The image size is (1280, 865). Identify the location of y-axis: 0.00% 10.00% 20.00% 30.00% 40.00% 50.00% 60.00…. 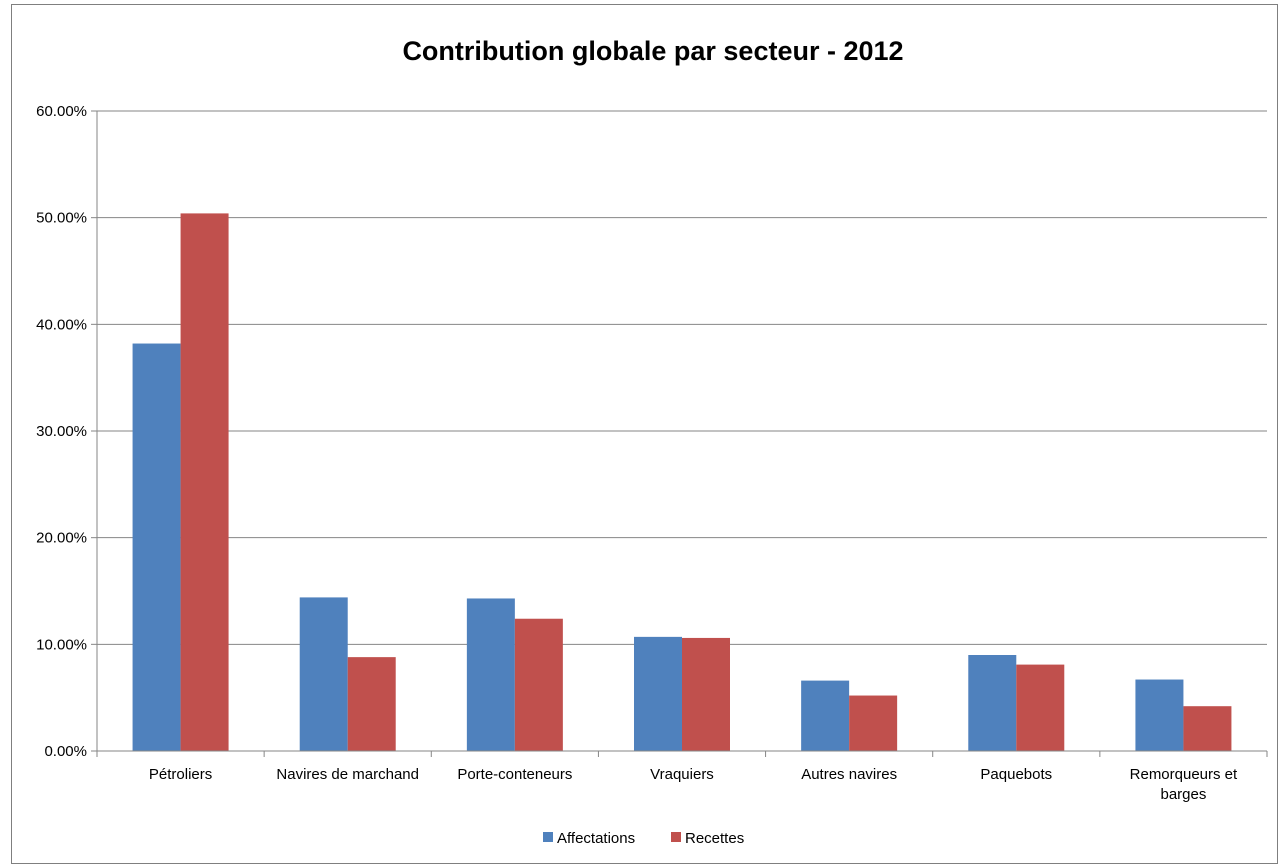
(67, 431).